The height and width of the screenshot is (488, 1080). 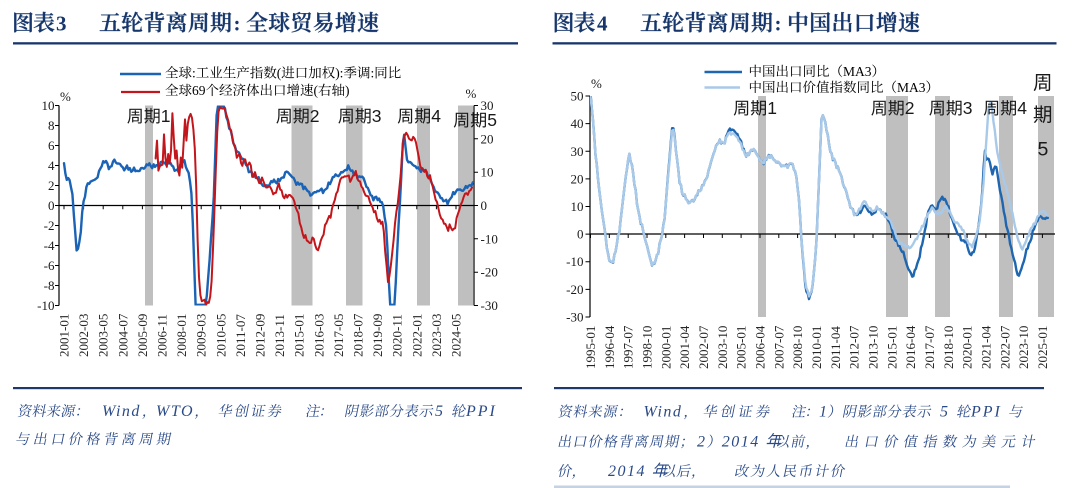 I want to click on svg-text: 2021-04, so click(x=985, y=347).